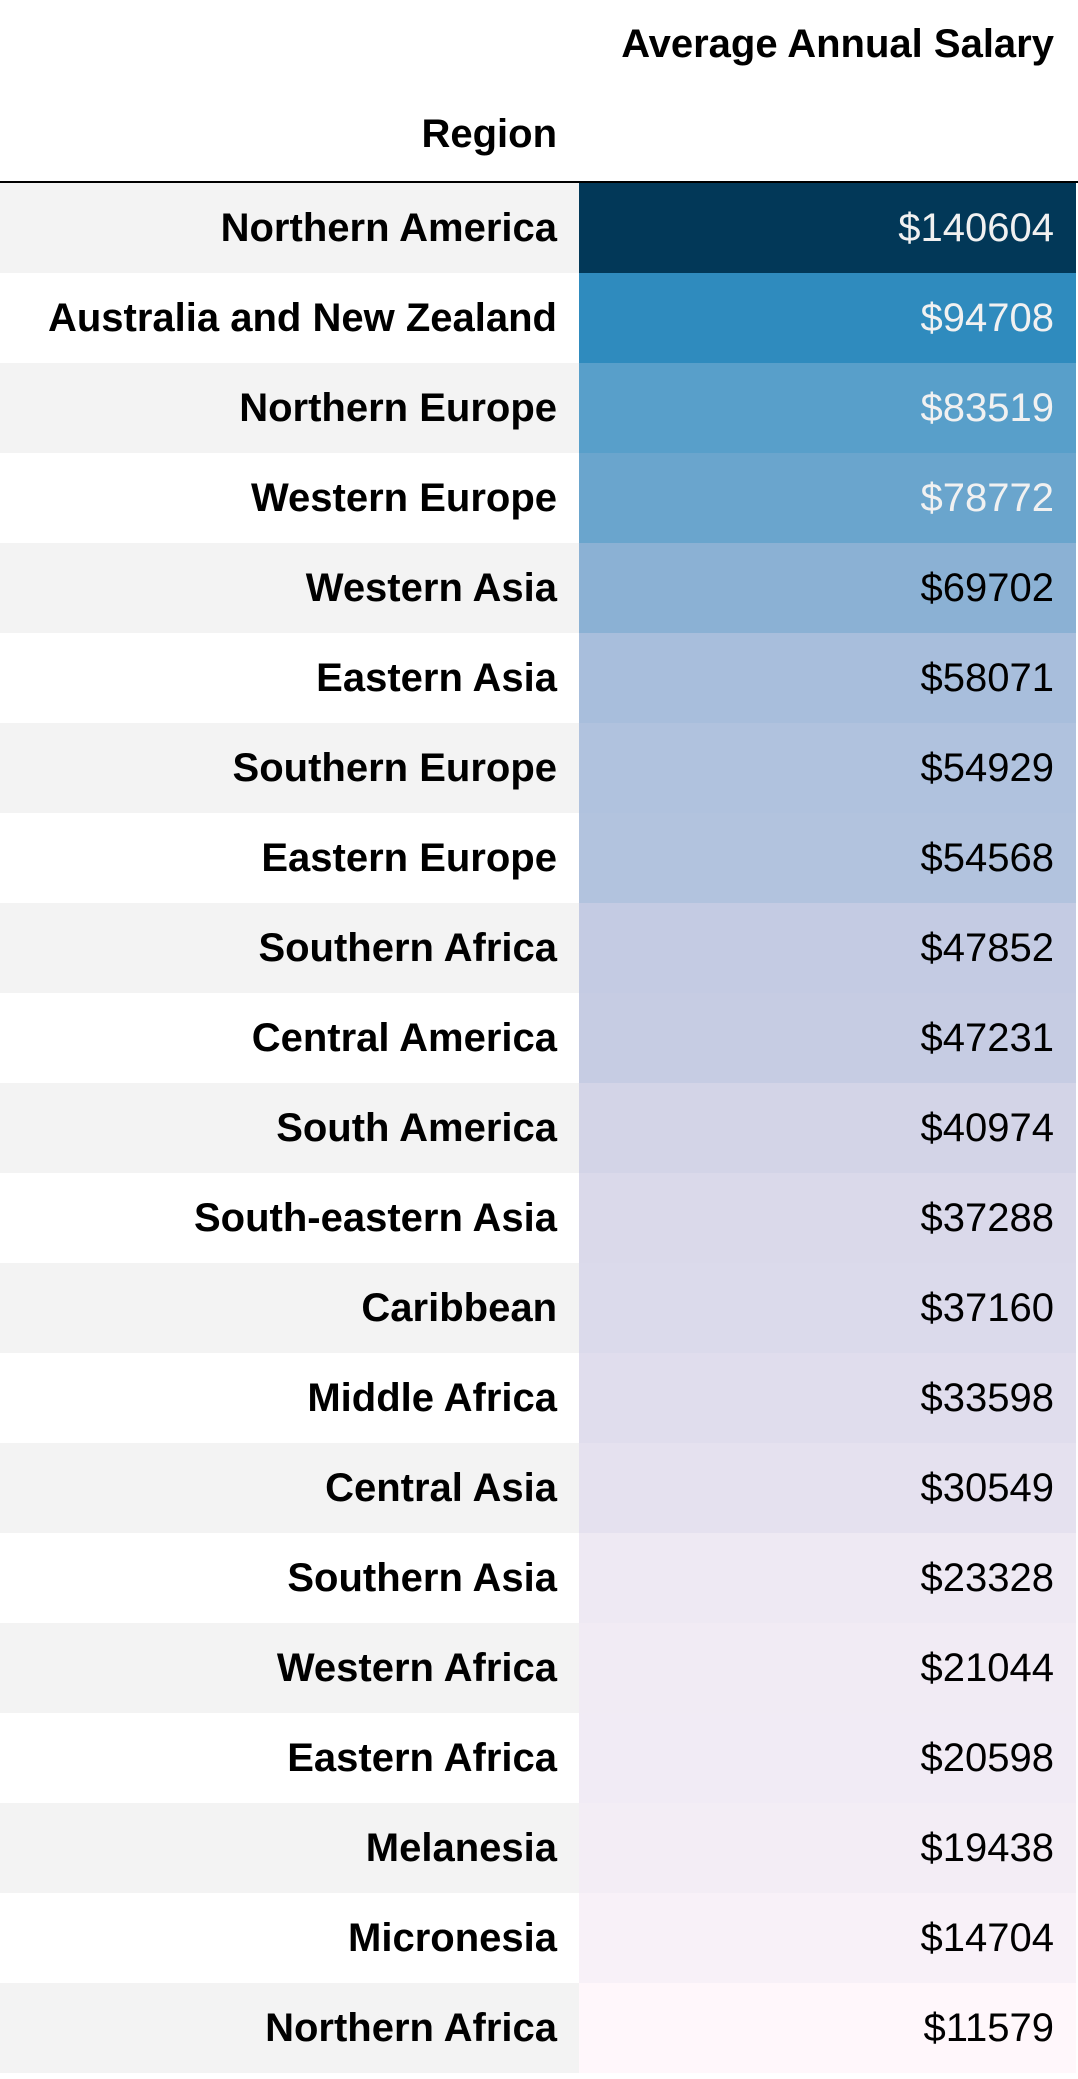 This screenshot has width=1078, height=2079. I want to click on row-value-salary: $23328, so click(827, 1578).